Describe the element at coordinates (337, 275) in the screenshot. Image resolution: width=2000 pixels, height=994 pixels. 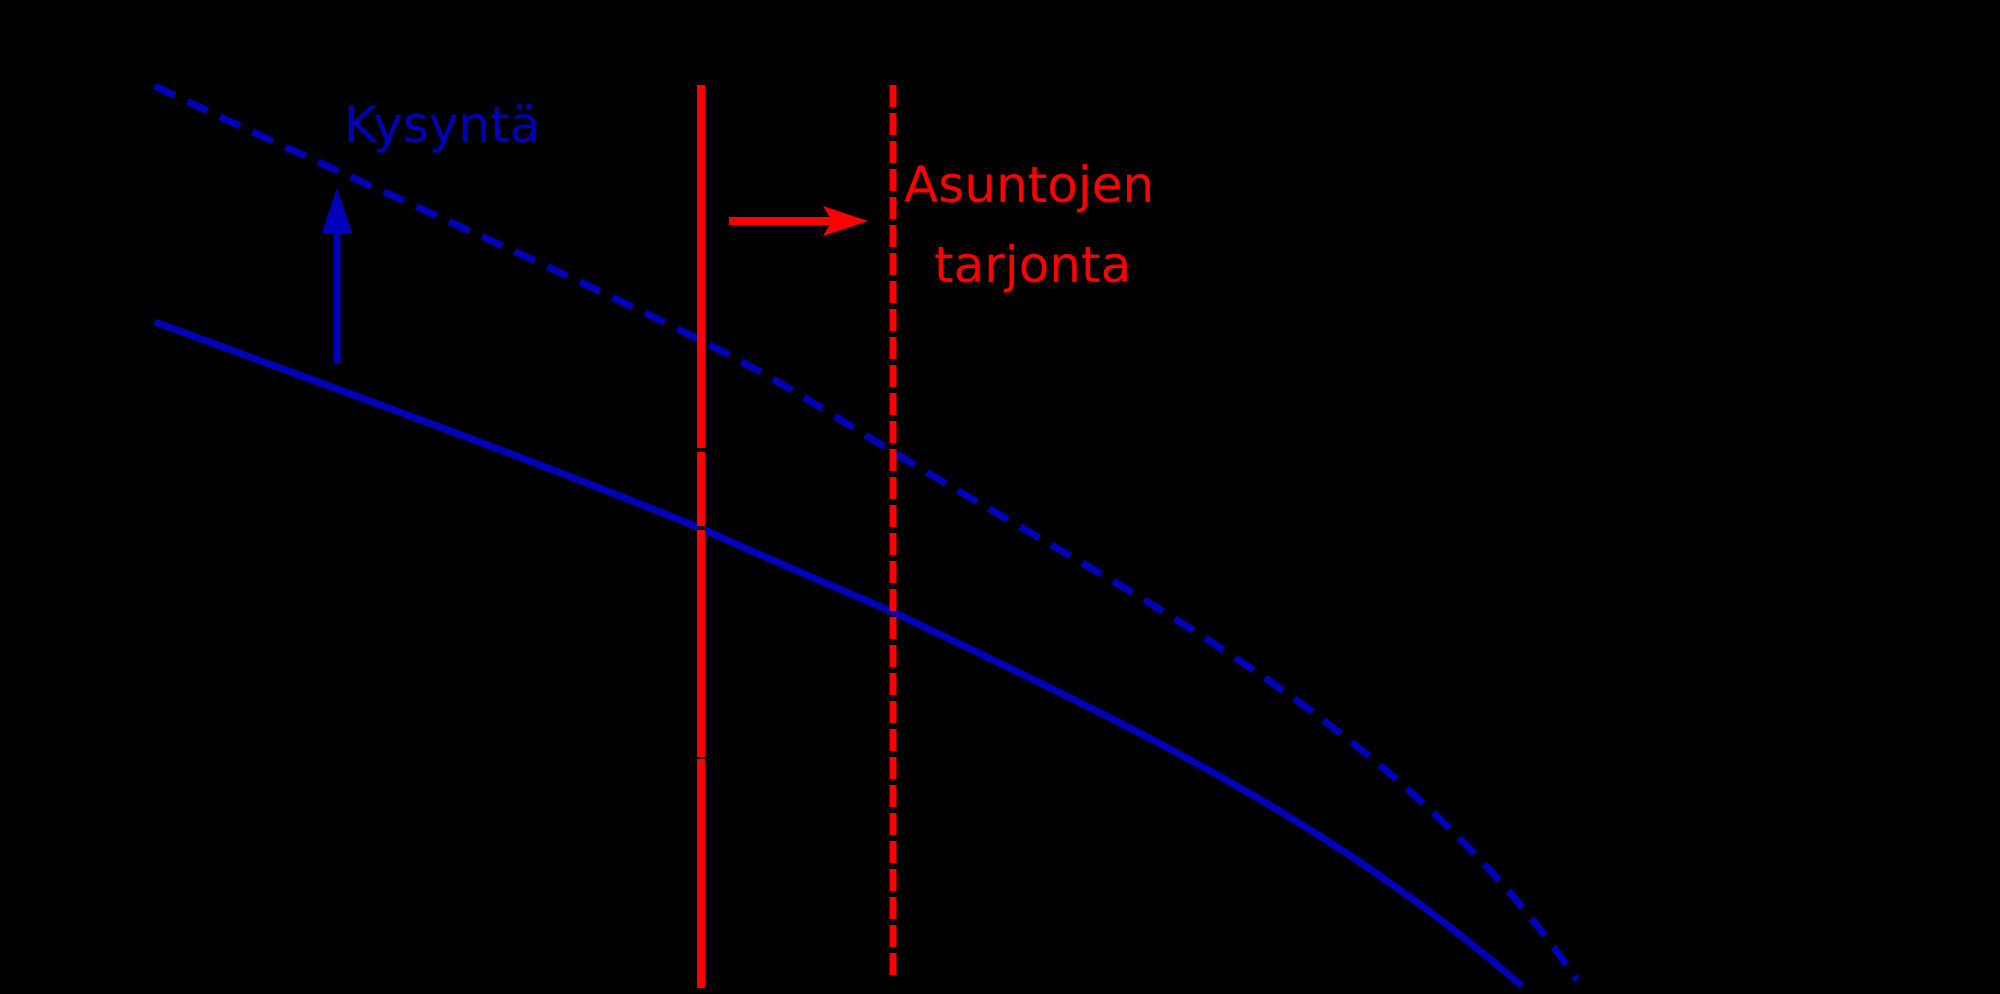
I see `demand-shift-arrow-icon` at that location.